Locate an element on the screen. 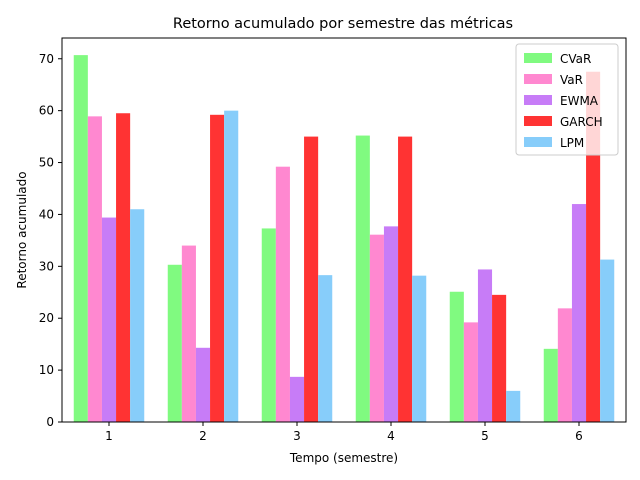  y-tick-label: 20 is located at coordinates (46, 318).